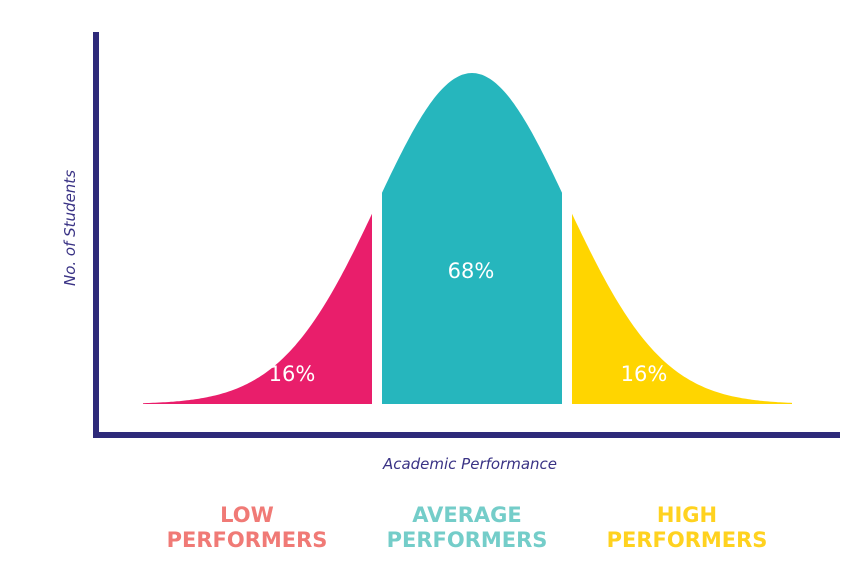 This screenshot has width=867, height=576. Describe the element at coordinates (292, 374) in the screenshot. I see `segment-label-low: 16%` at that location.